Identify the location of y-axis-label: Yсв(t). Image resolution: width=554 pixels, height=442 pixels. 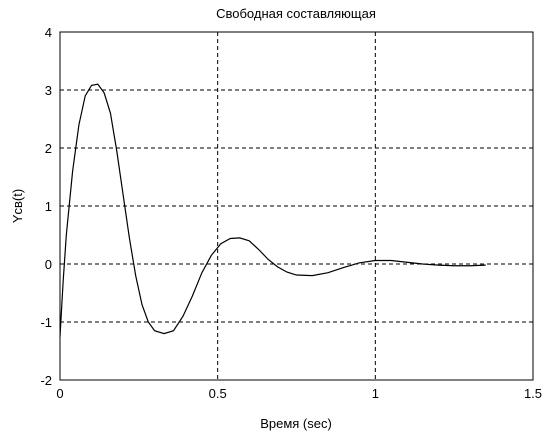
(17, 206).